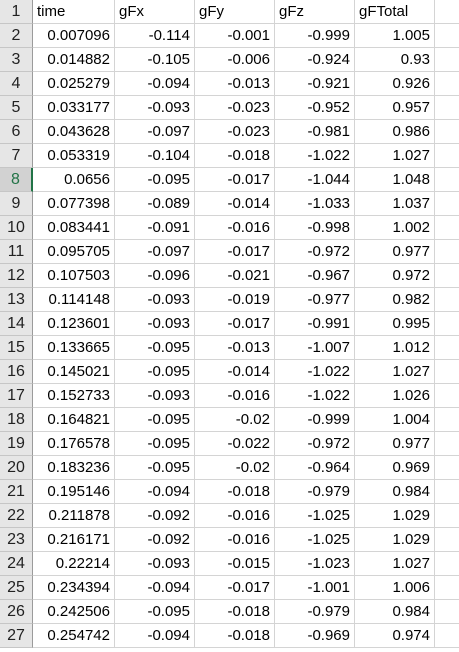 The width and height of the screenshot is (459, 652). What do you see at coordinates (395, 156) in the screenshot?
I see `table-cell: 1.027` at bounding box center [395, 156].